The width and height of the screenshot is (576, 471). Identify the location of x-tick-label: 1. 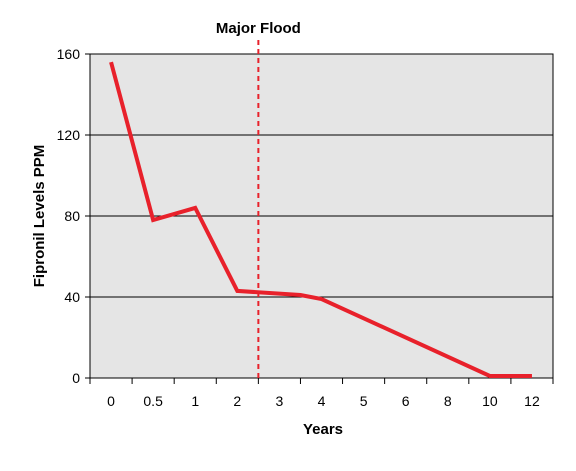
(195, 401).